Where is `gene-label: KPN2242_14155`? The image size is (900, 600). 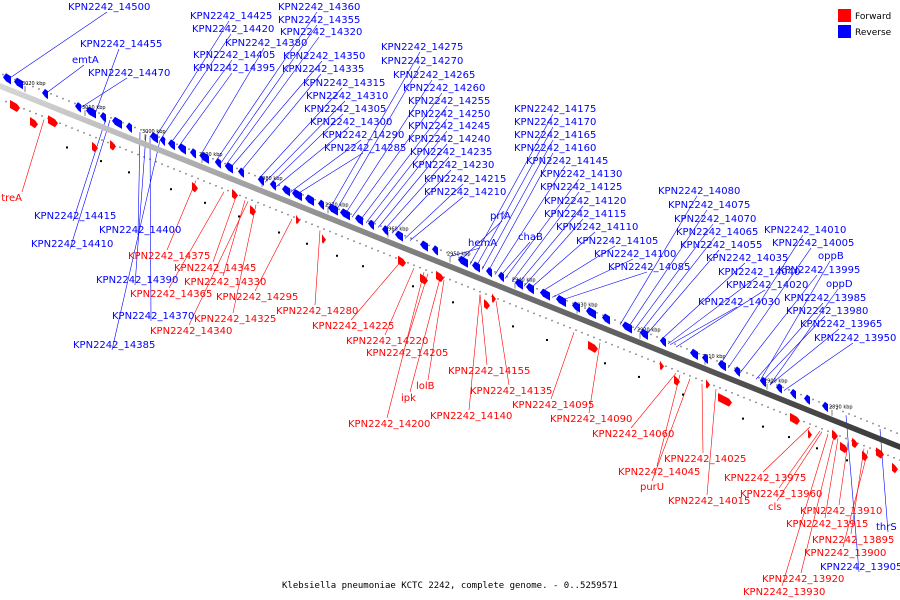
gene-label: KPN2242_14155 is located at coordinates (489, 371).